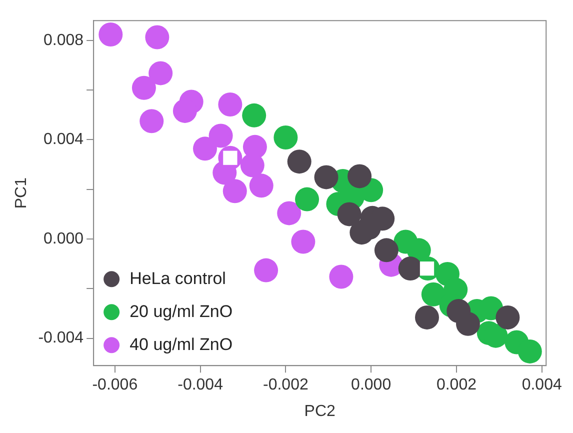 This screenshot has width=573, height=433. Describe the element at coordinates (285, 385) in the screenshot. I see `x-tick-label: -0.002` at that location.